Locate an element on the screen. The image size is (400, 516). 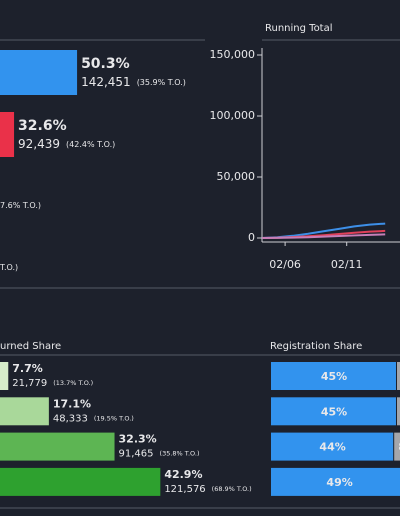
segment-label: 8 is located at coordinates (399, 447).